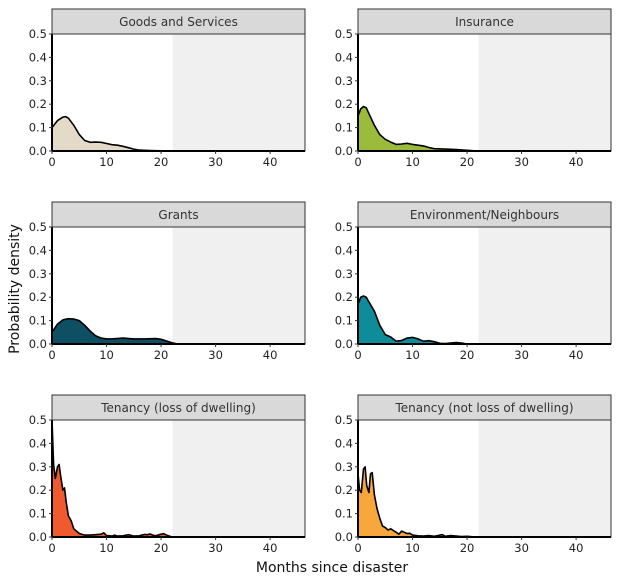 This screenshot has width=622, height=584. I want to click on facet-title: Environment/Neighbours, so click(484, 215).